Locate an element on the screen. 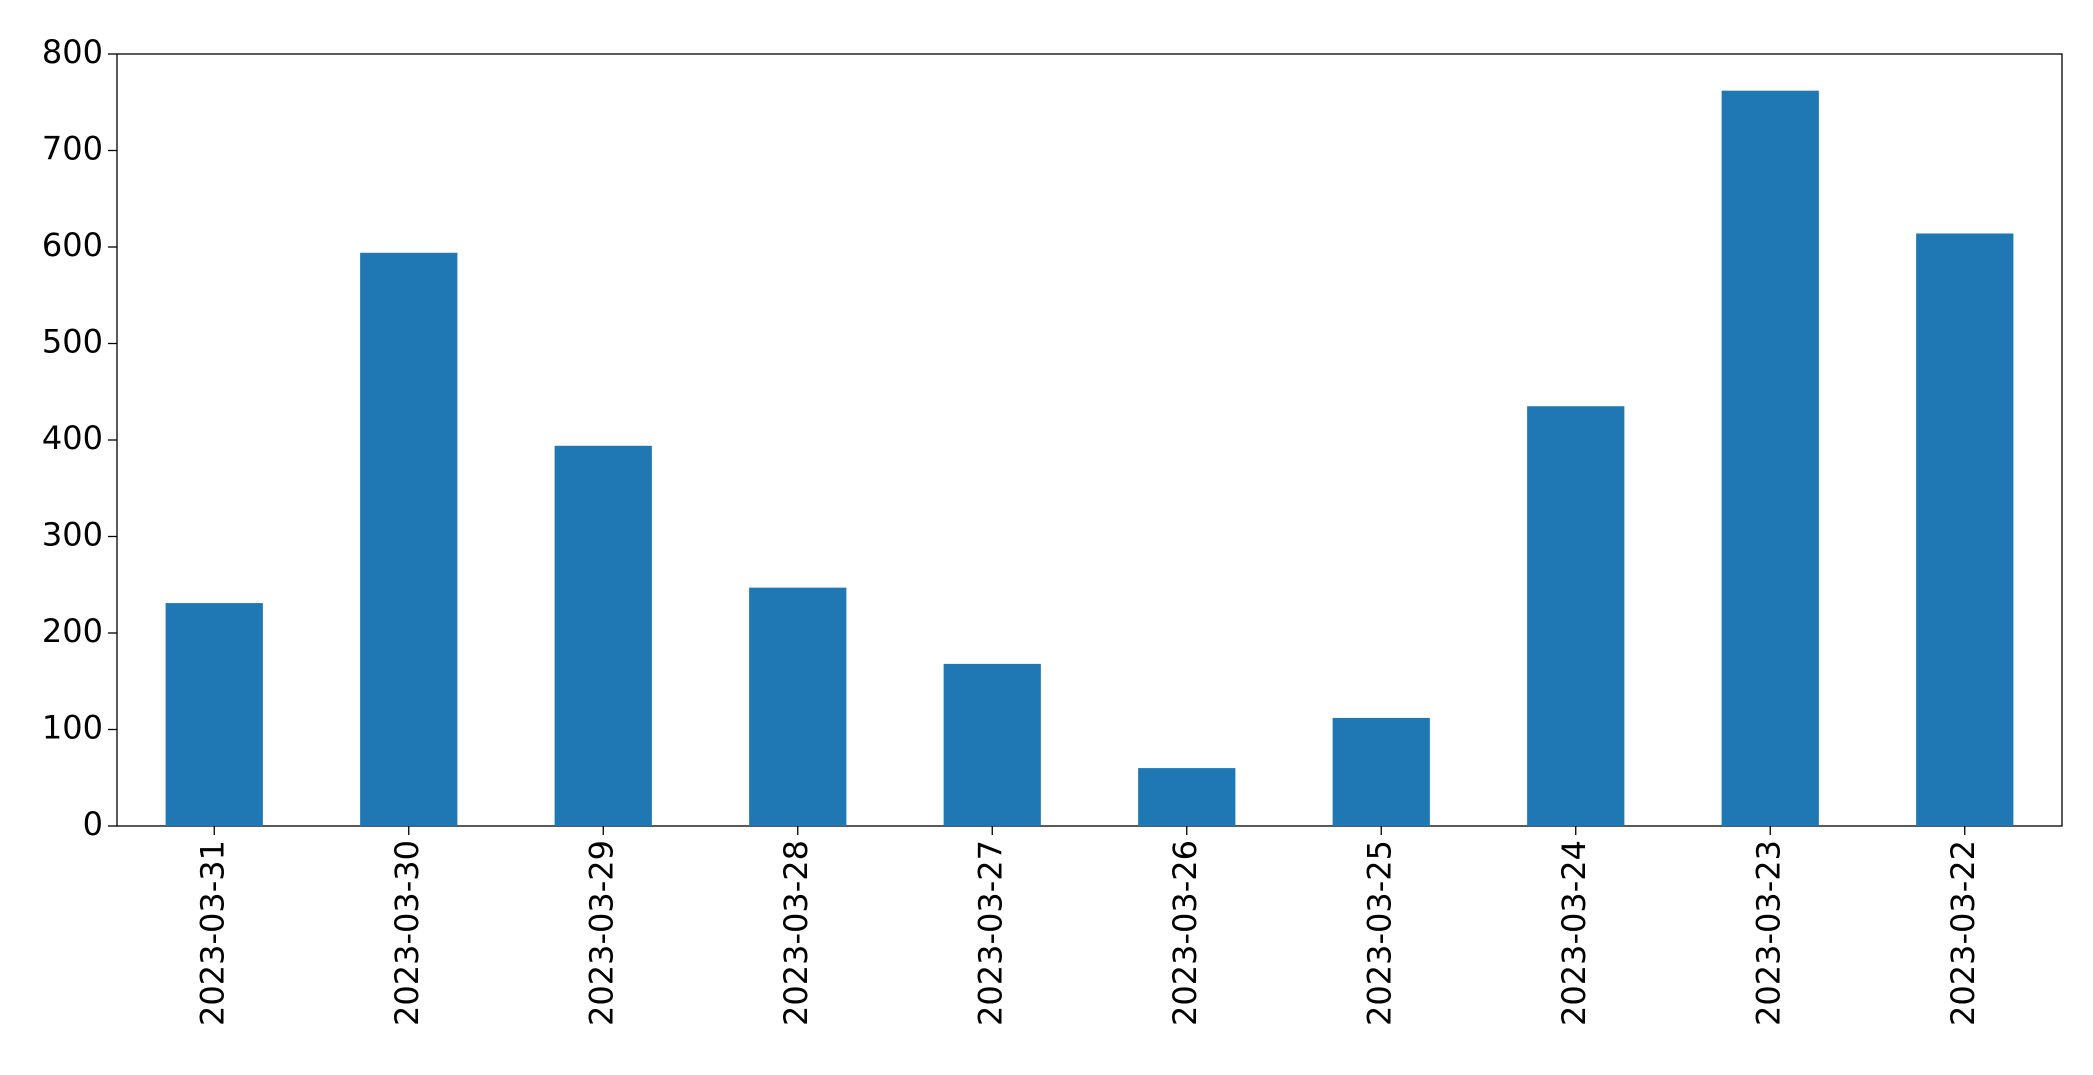 The image size is (2093, 1075). x-tick-label: 2023-03-30 is located at coordinates (407, 933).